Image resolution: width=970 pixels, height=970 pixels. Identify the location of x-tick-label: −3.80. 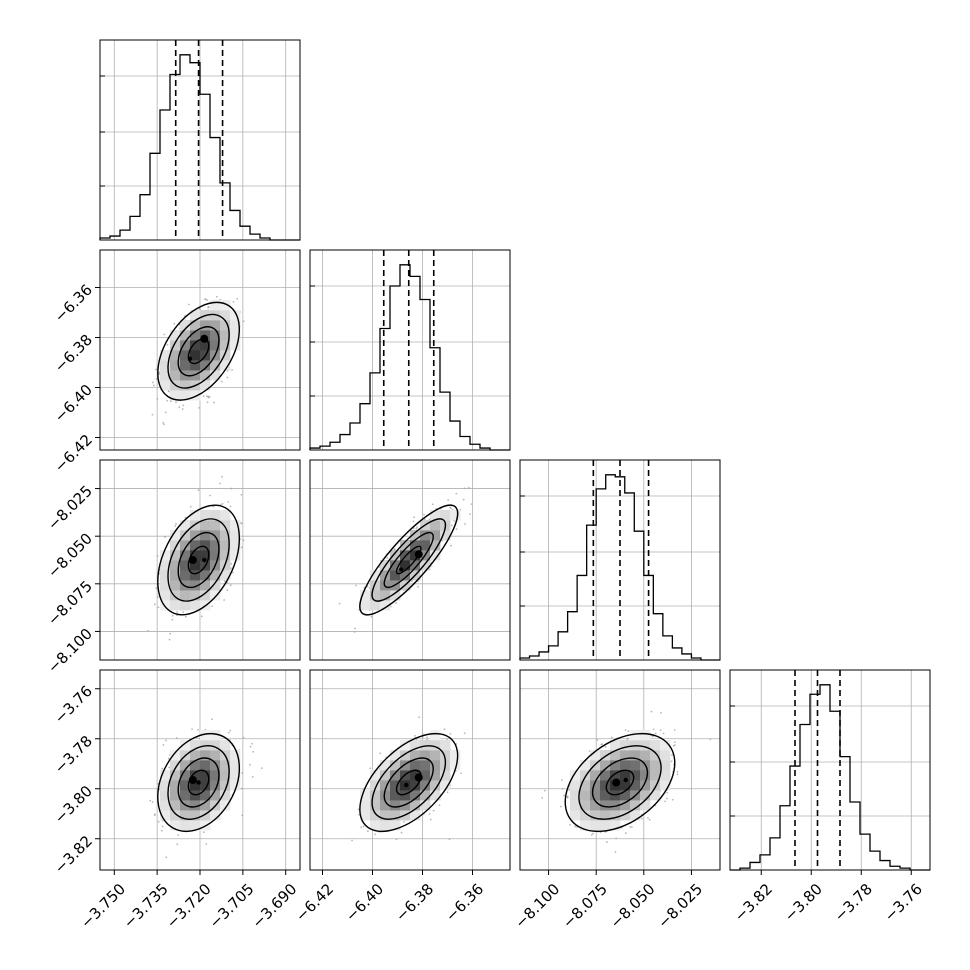
(803, 902).